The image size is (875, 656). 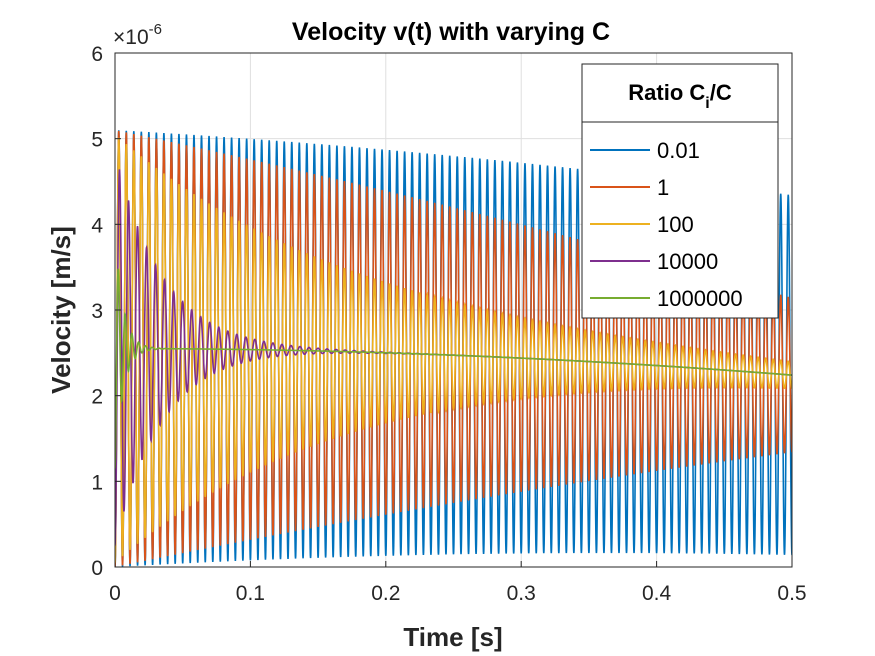 I want to click on legend-label: 100, so click(x=675, y=224).